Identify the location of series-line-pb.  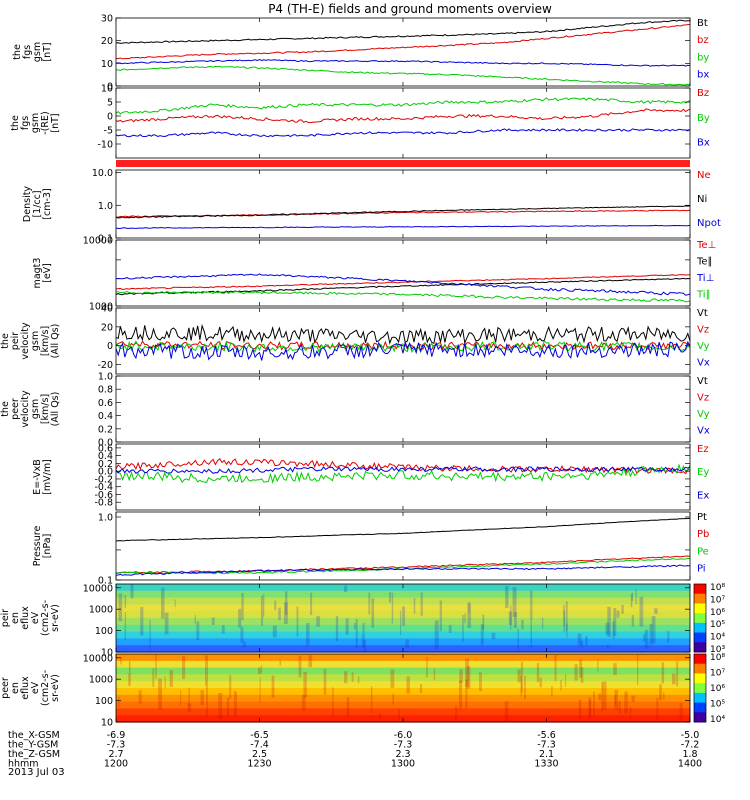
(403, 565).